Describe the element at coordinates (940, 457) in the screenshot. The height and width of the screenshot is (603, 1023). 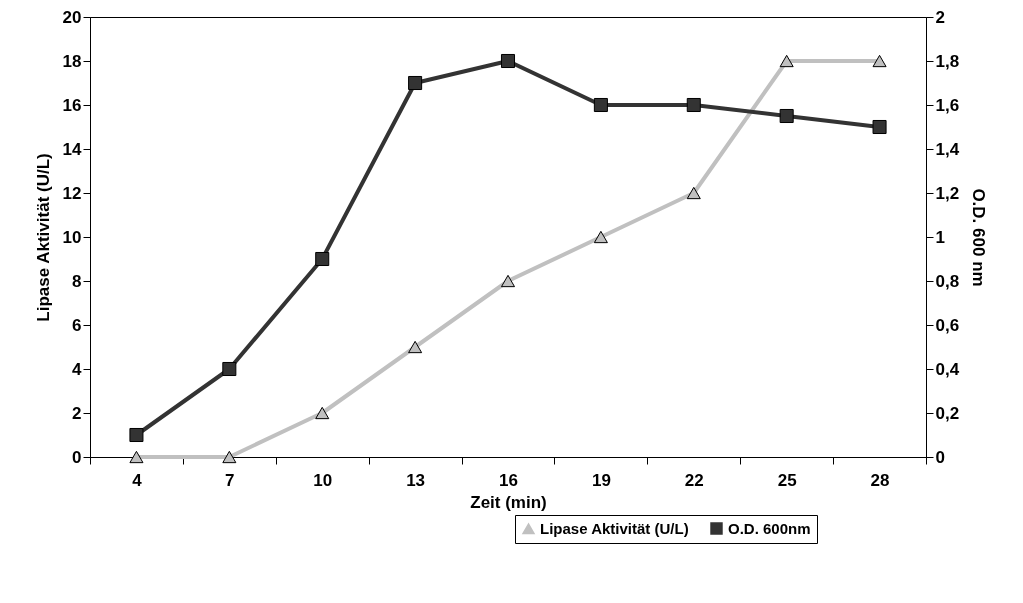
I see `y2-tick-label: 0` at that location.